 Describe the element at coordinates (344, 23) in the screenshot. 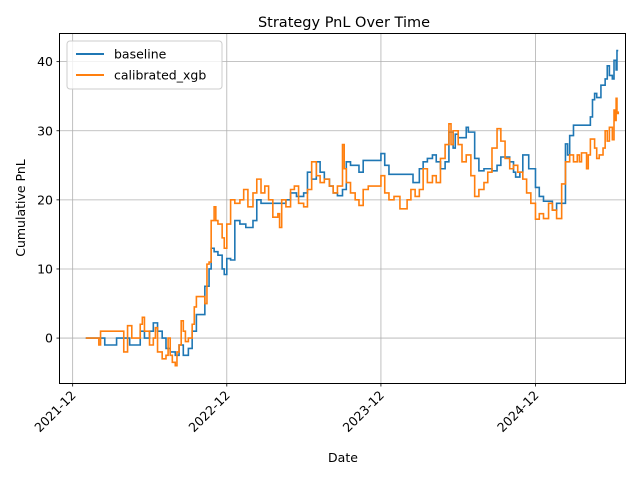

I see `chart-title: Strategy PnL Over Time` at that location.